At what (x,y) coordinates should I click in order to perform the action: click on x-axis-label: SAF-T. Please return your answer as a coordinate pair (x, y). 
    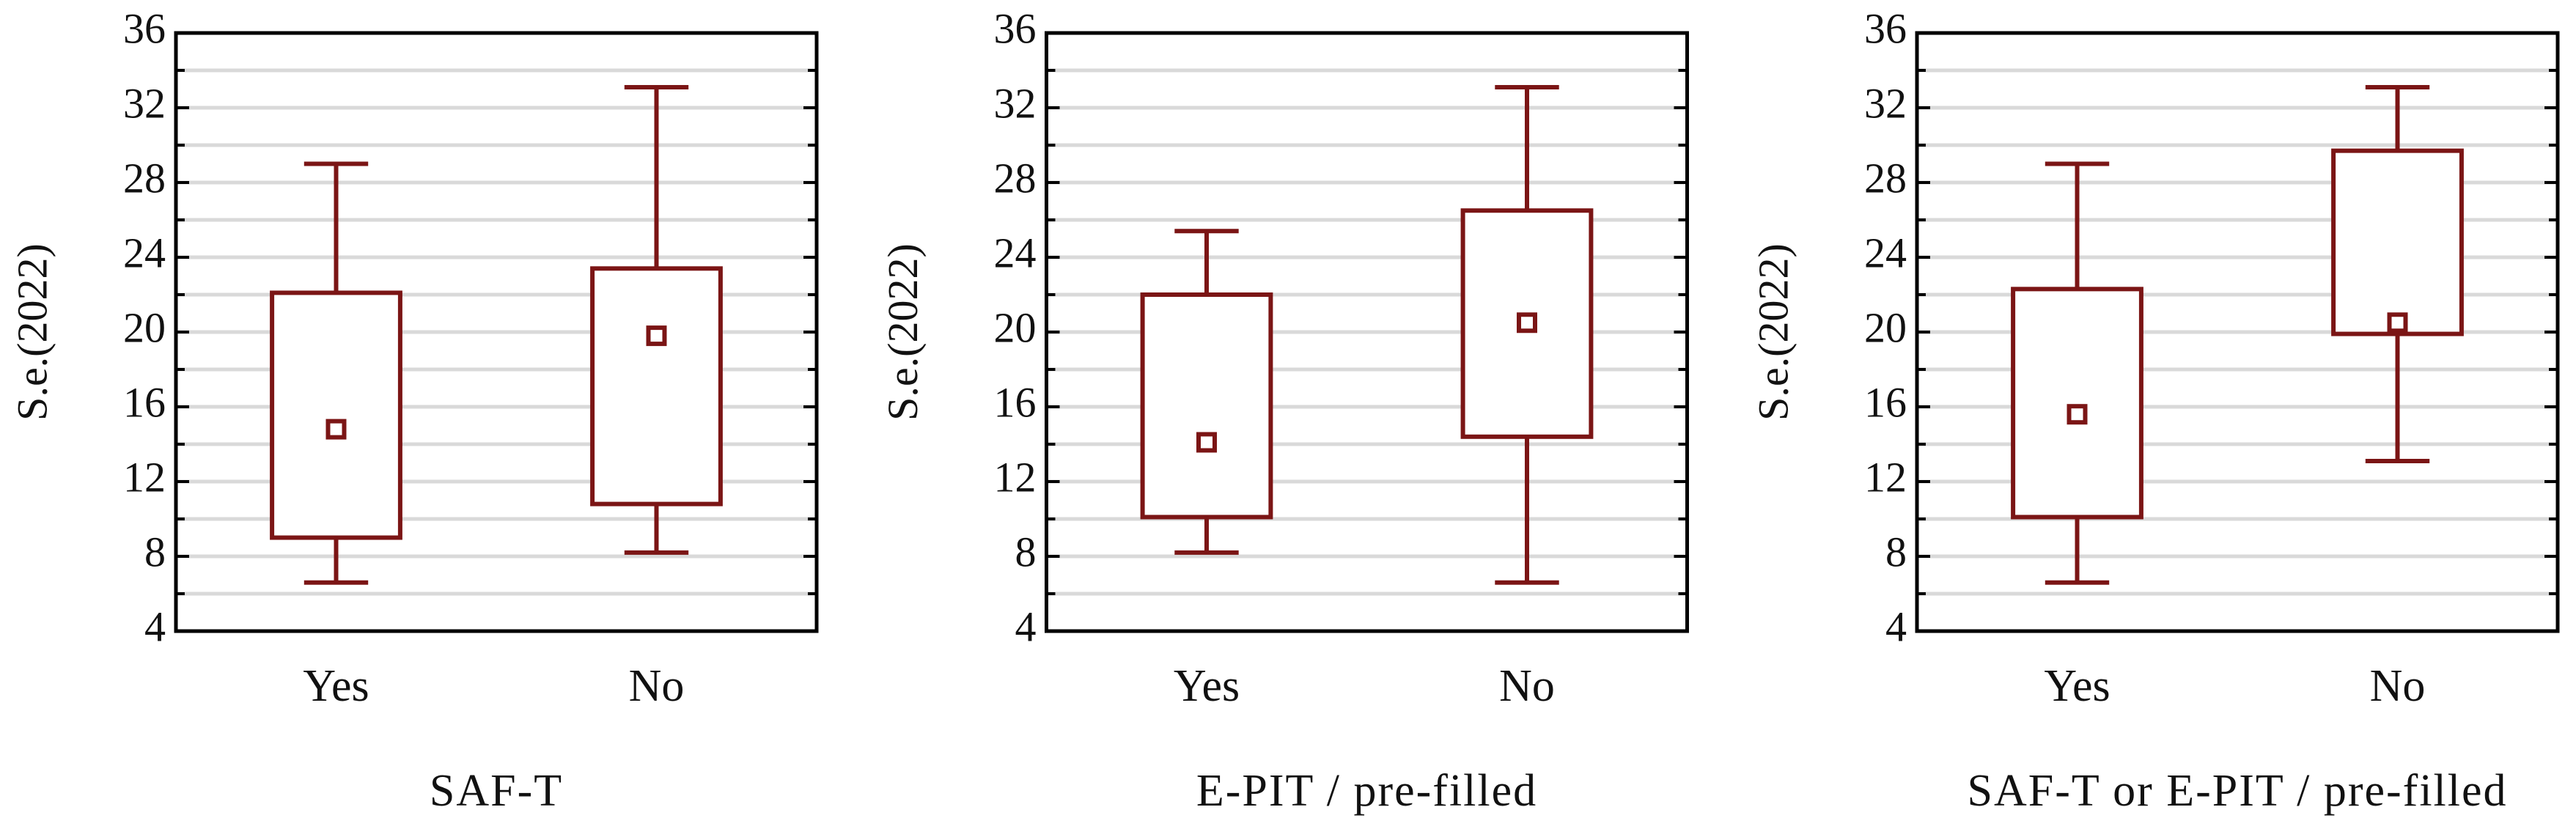
    Looking at the image, I should click on (497, 791).